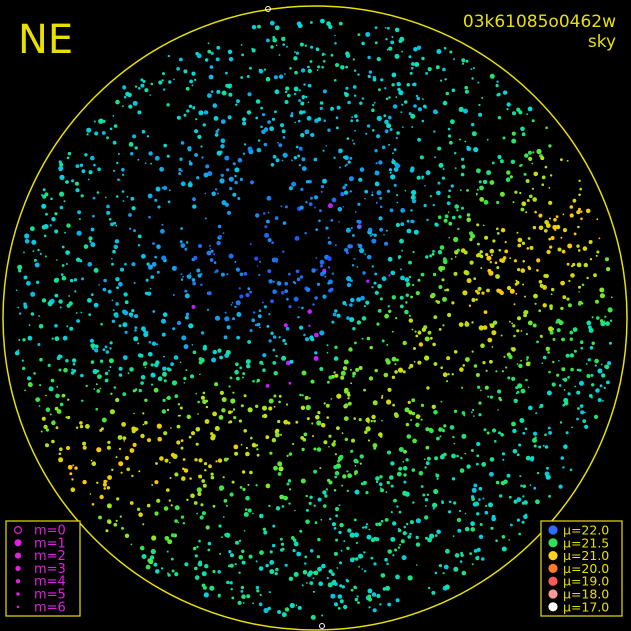 This screenshot has height=631, width=631. I want to click on legend-marker, so click(18, 555).